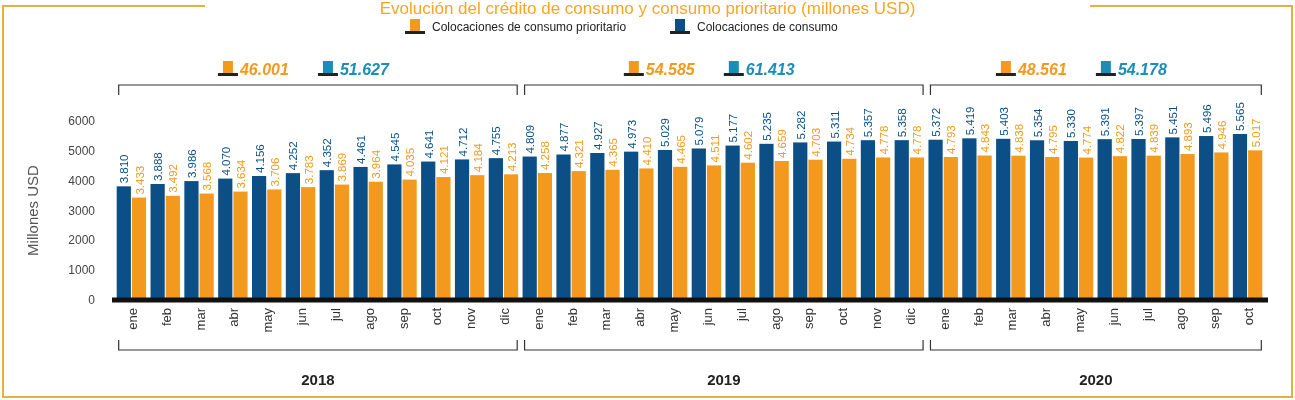  Describe the element at coordinates (815, 142) in the screenshot. I see `data-label: 4.703` at that location.